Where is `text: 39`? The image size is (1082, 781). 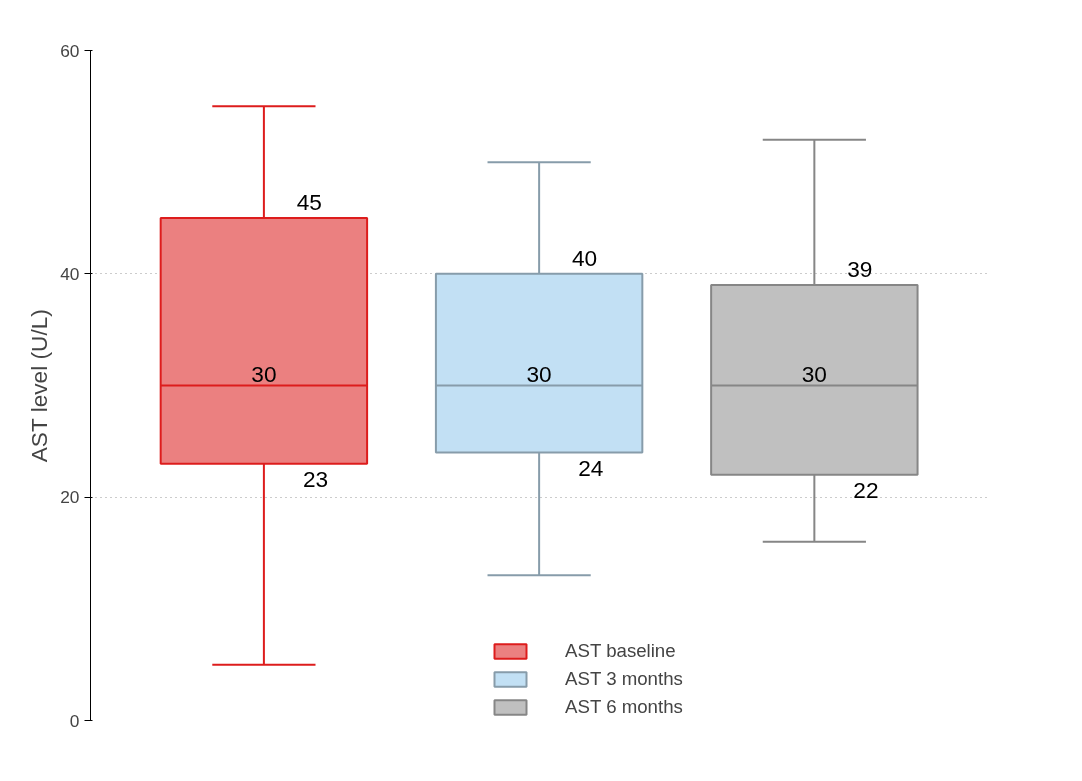
text: 39 is located at coordinates (860, 269).